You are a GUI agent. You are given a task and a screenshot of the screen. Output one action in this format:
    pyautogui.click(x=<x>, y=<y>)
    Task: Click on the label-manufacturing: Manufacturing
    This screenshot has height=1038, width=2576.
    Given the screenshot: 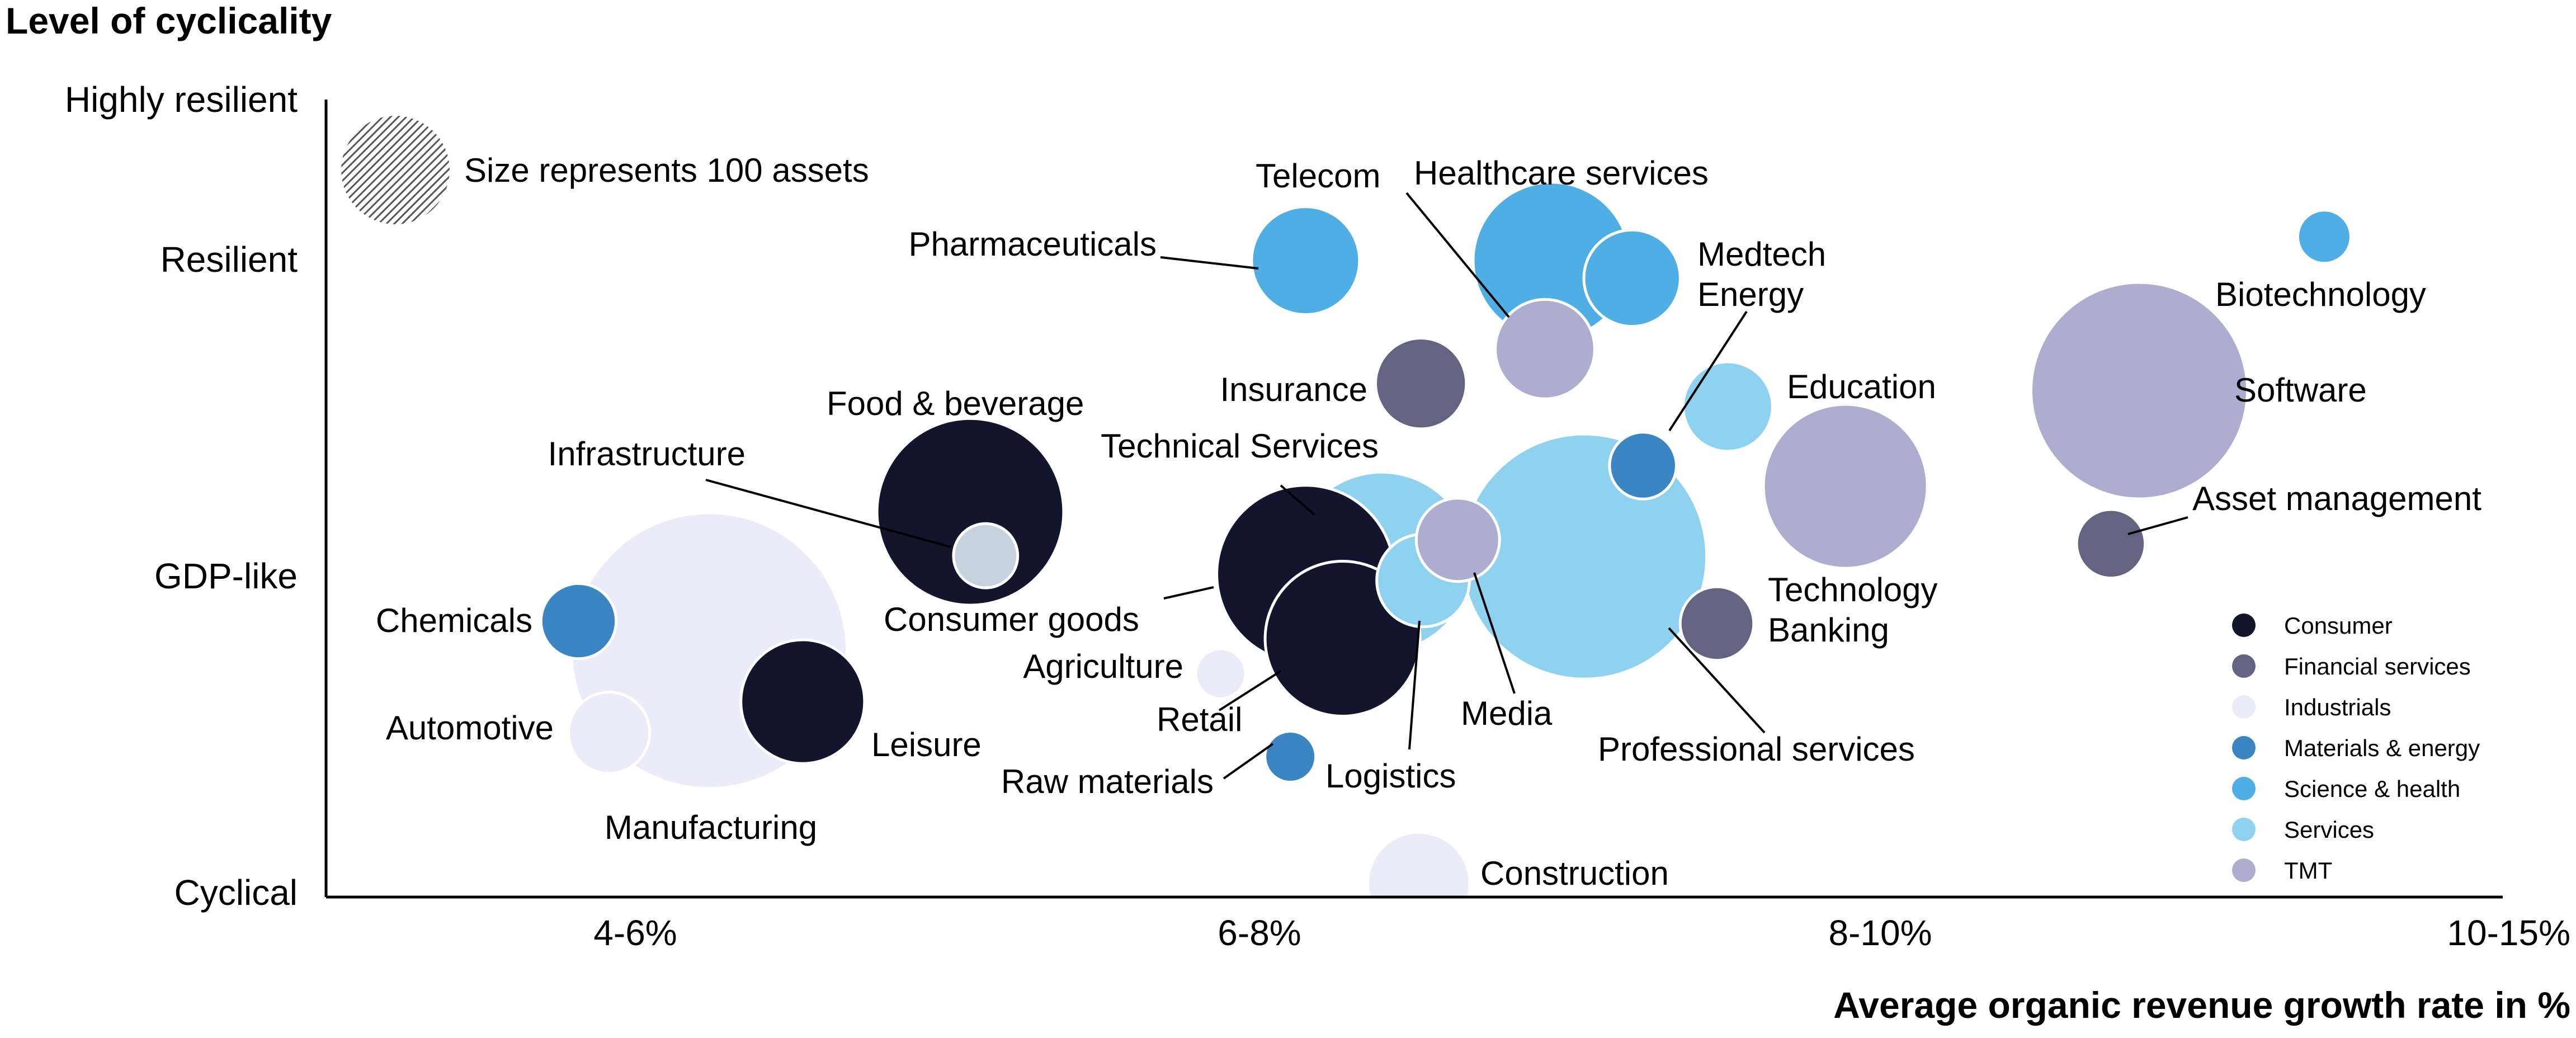 What is the action you would take?
    pyautogui.click(x=711, y=828)
    